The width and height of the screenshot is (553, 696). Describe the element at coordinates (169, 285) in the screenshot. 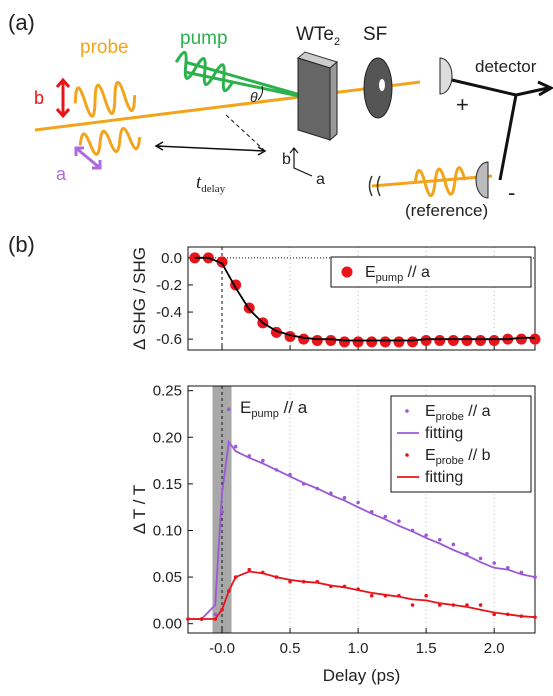

I see `y-tick-label: -0.2` at that location.